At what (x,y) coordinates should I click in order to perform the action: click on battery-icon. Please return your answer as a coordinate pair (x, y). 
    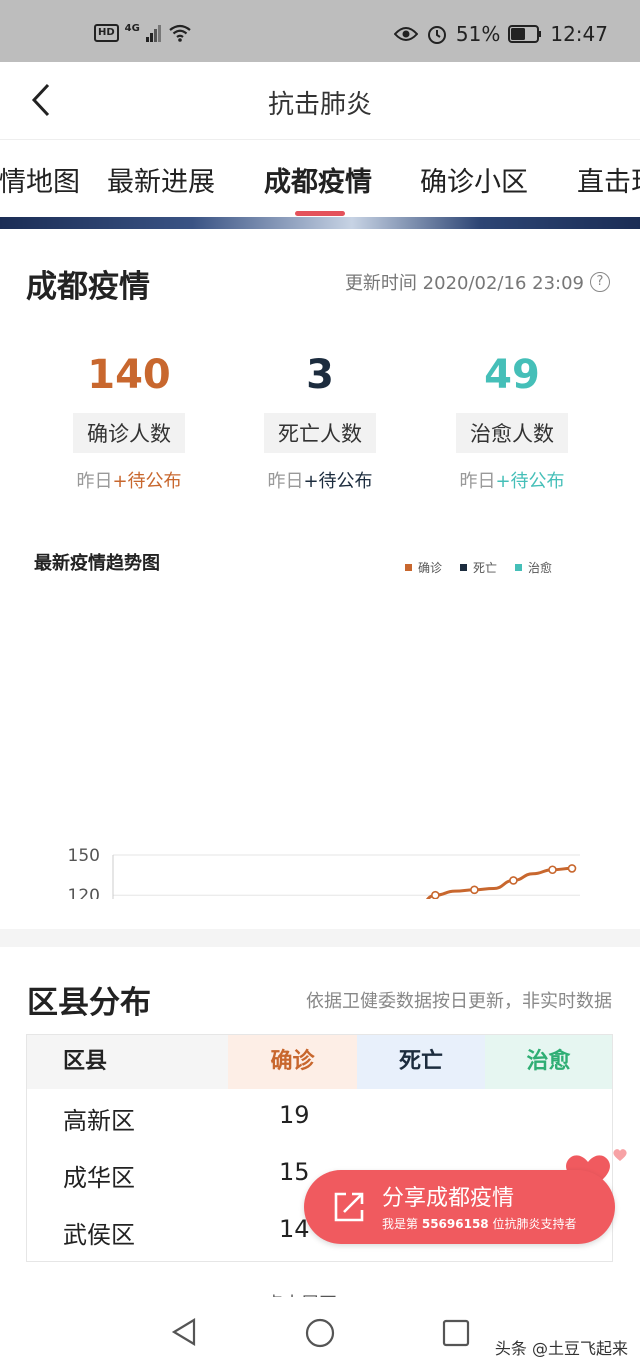
    Looking at the image, I should click on (525, 34).